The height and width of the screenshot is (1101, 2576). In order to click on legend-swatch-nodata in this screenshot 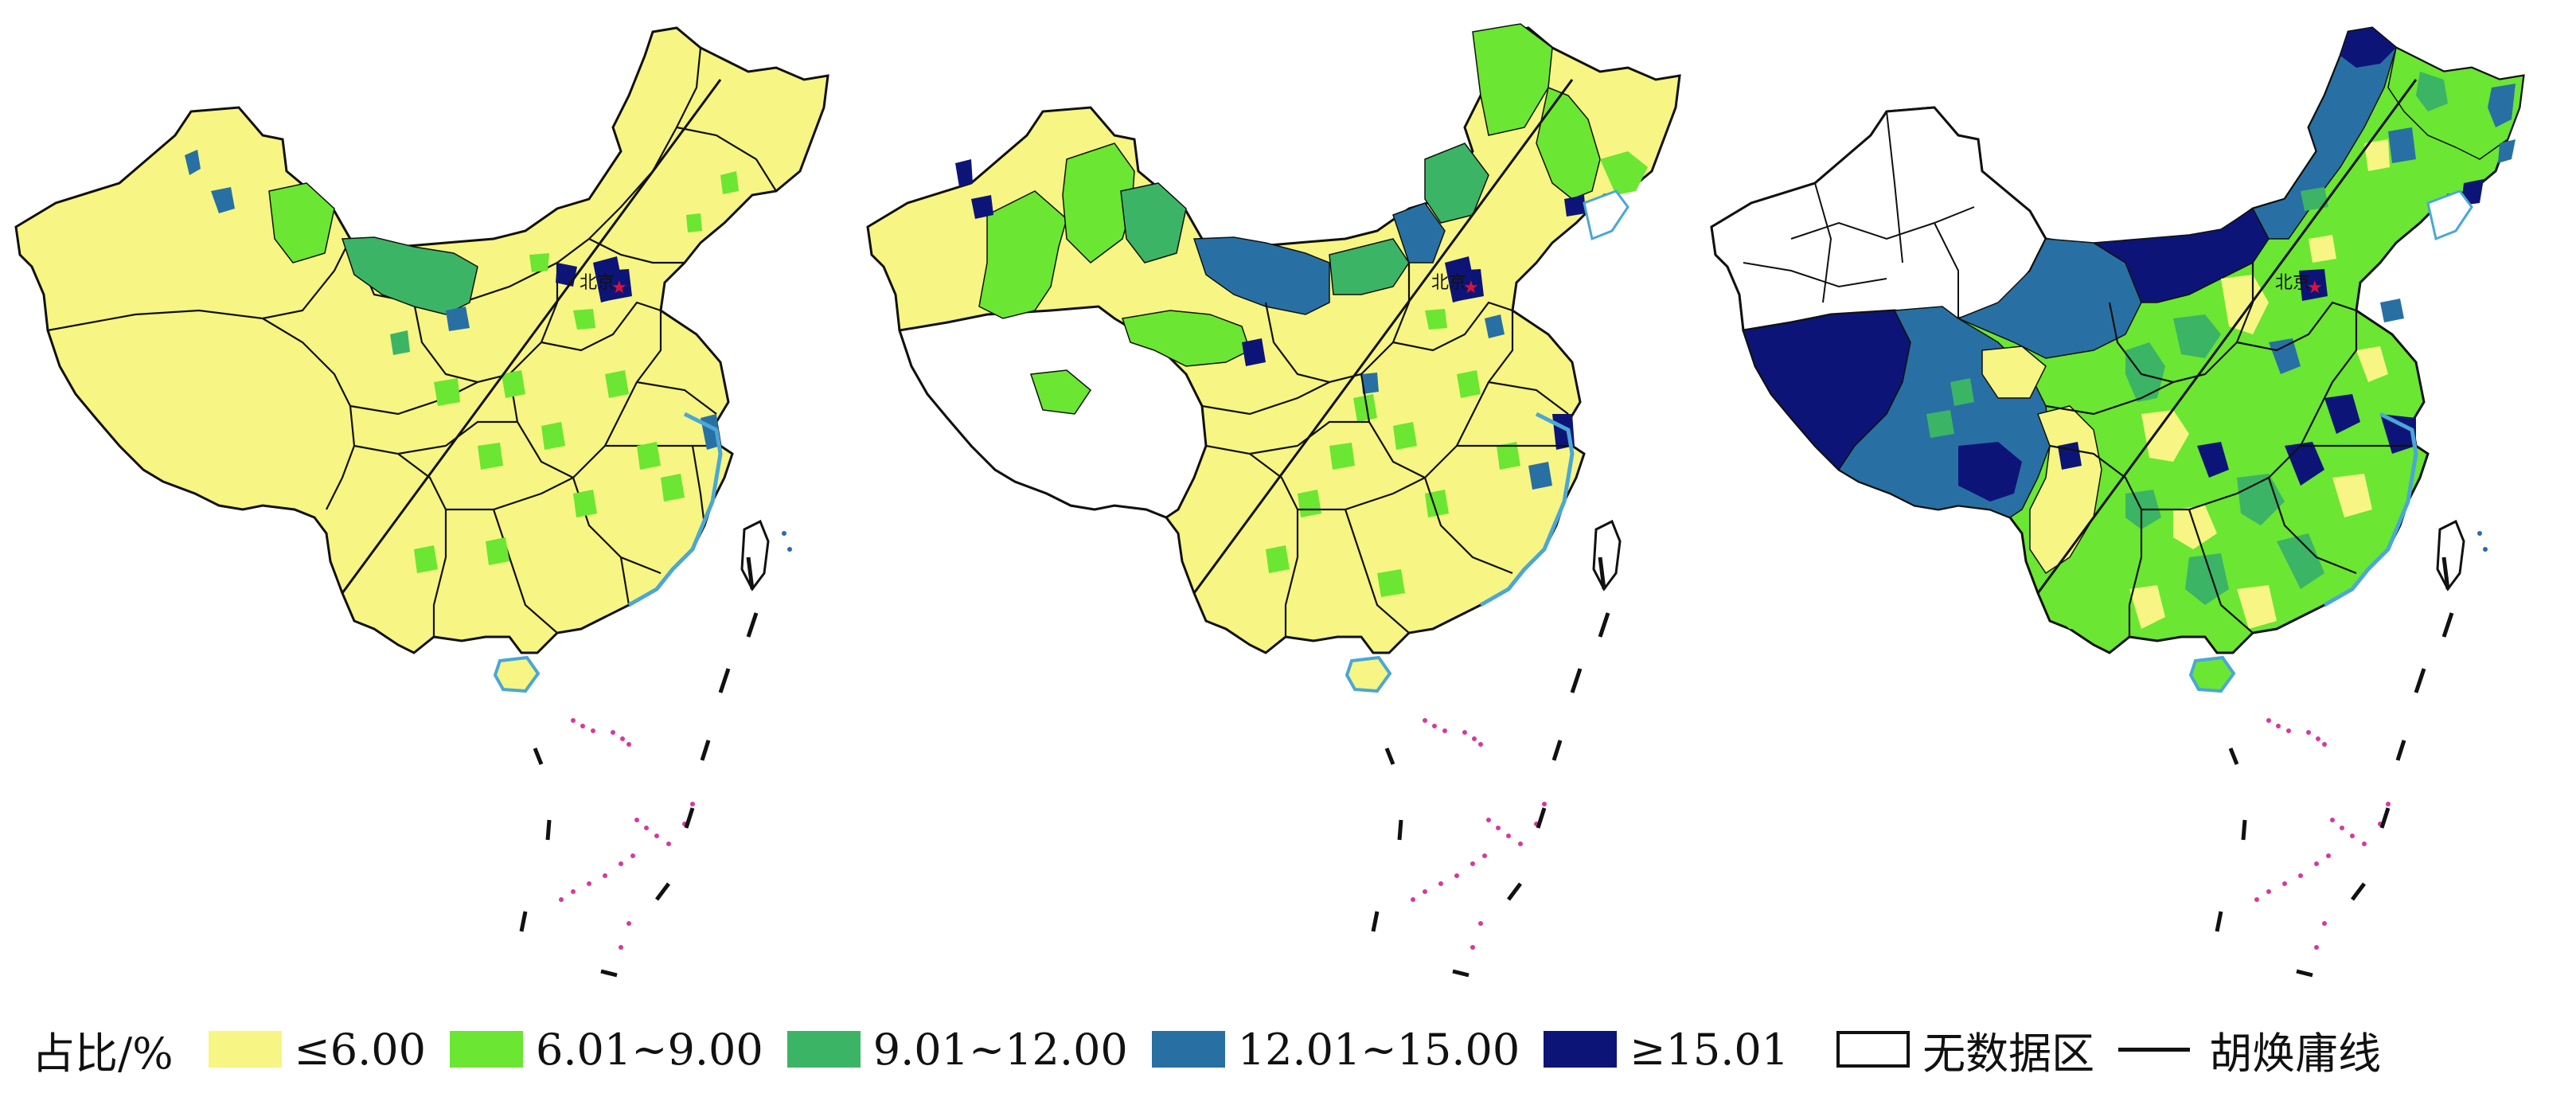, I will do `click(1873, 1049)`.